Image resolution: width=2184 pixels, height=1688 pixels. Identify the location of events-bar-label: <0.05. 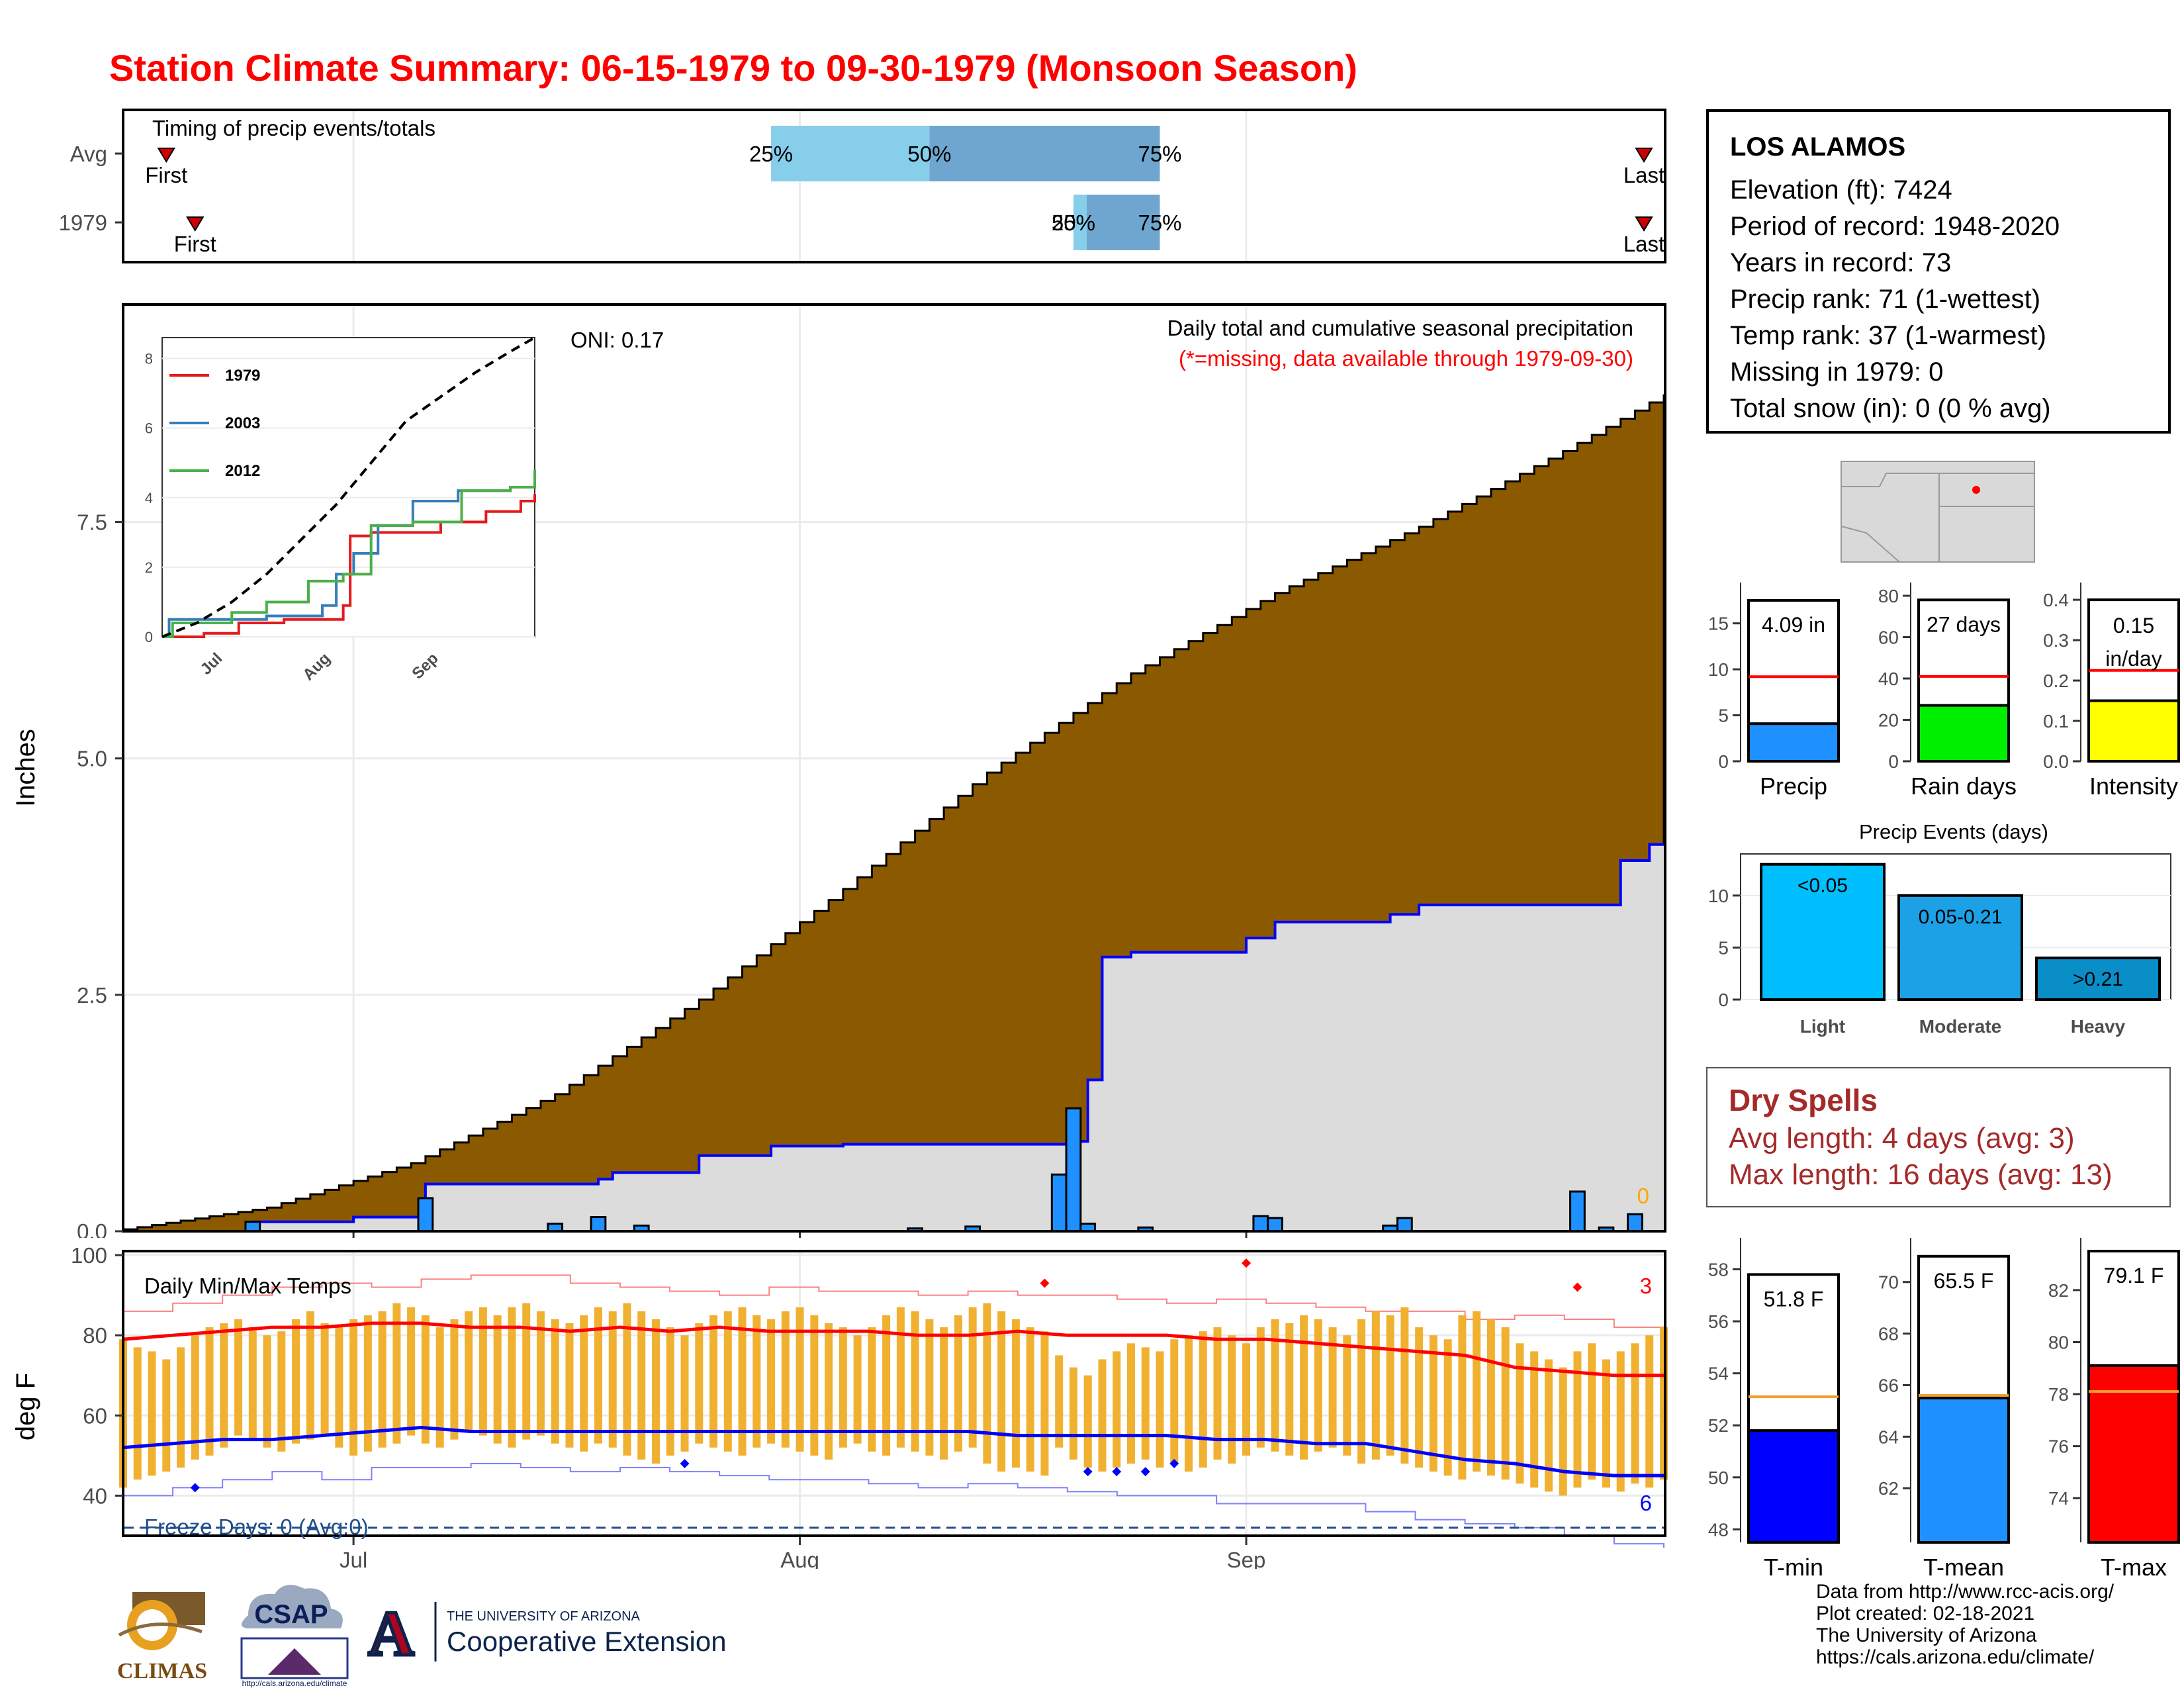
(1823, 886).